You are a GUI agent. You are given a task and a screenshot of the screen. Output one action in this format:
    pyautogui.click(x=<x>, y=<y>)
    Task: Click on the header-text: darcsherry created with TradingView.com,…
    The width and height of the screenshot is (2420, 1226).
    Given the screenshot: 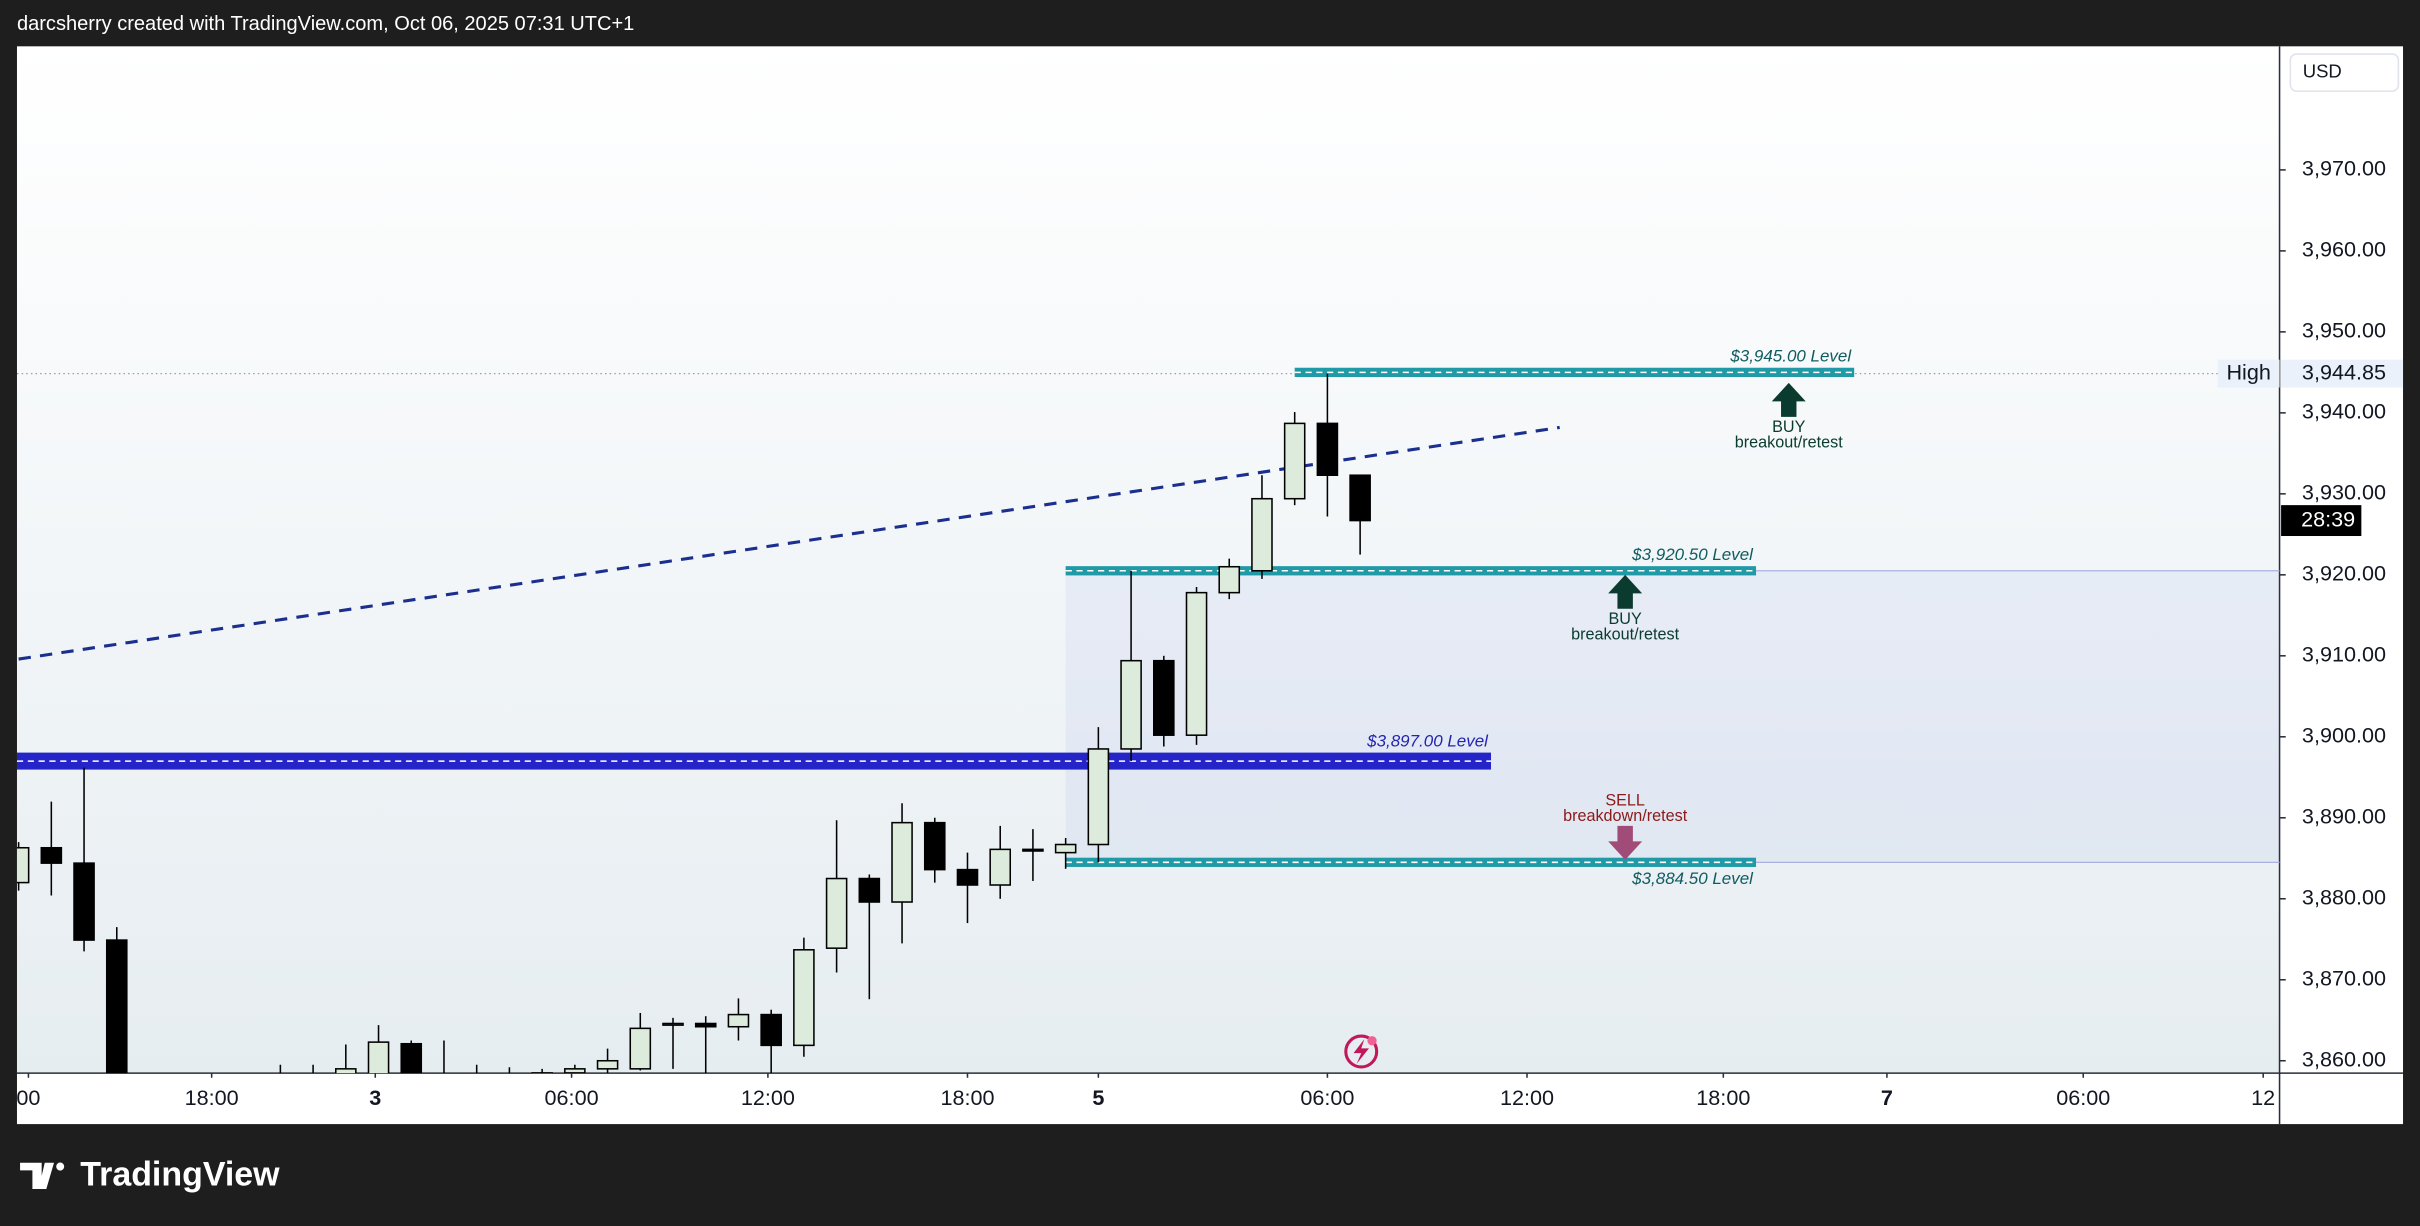 What is the action you would take?
    pyautogui.click(x=325, y=24)
    